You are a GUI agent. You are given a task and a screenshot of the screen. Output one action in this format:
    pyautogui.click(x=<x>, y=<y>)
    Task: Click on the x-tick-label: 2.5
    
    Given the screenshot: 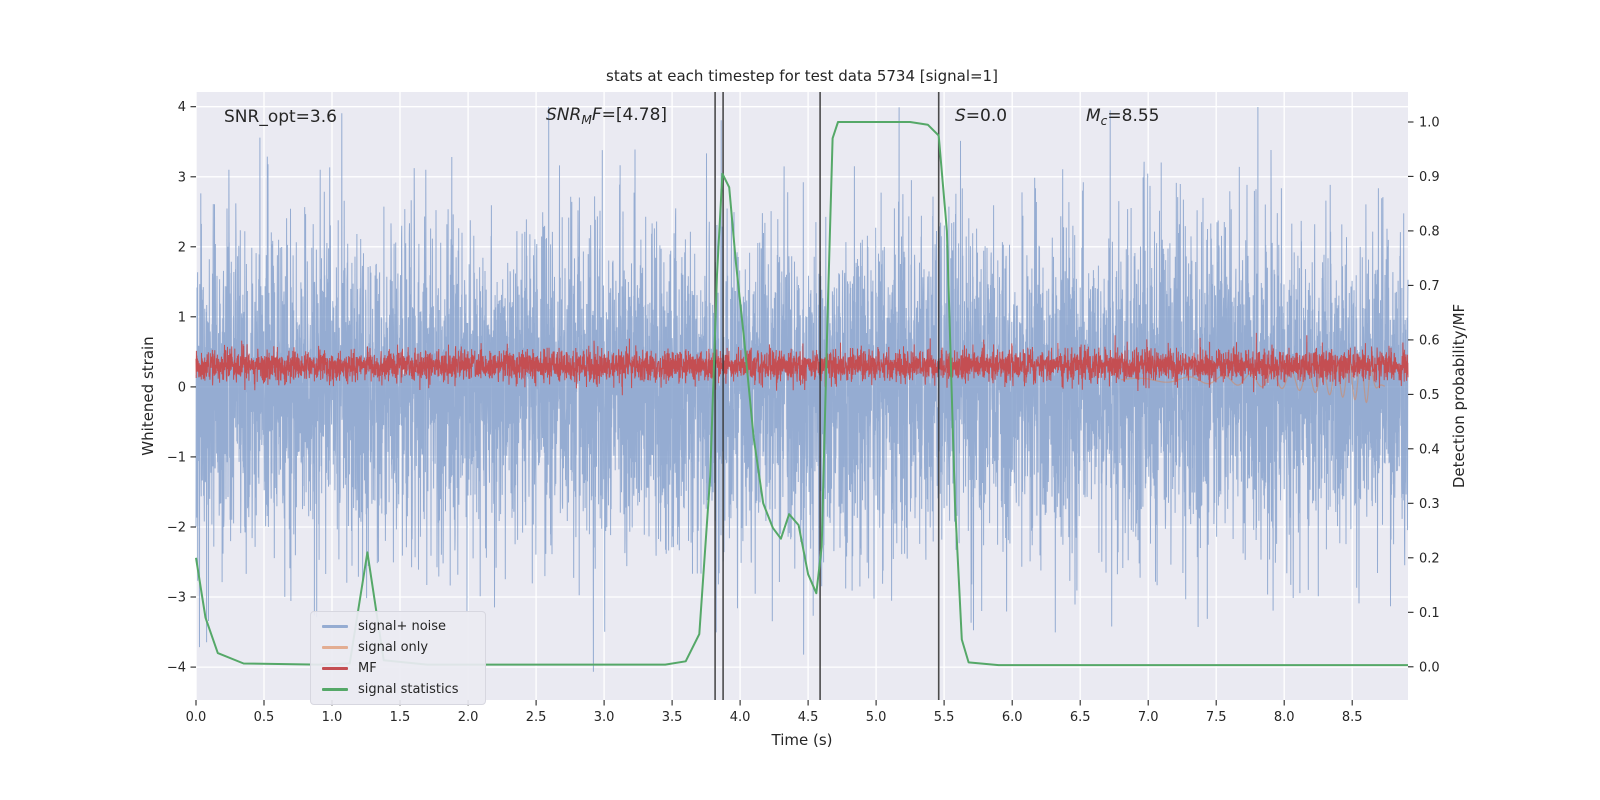 What is the action you would take?
    pyautogui.click(x=536, y=717)
    